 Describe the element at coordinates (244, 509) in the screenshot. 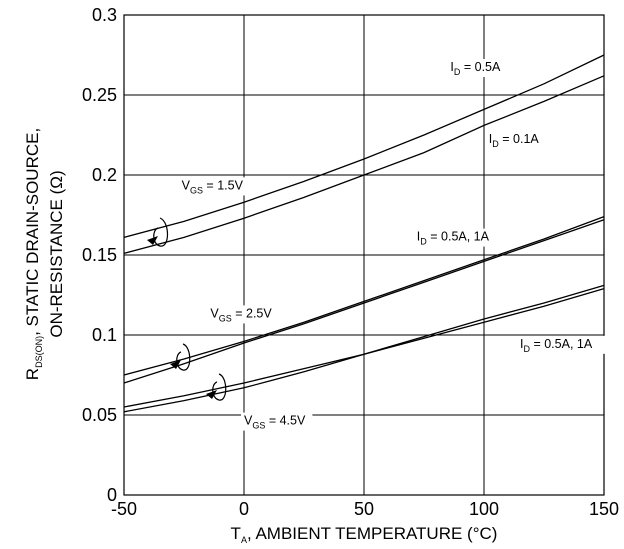

I see `x-tick-label: 0` at that location.